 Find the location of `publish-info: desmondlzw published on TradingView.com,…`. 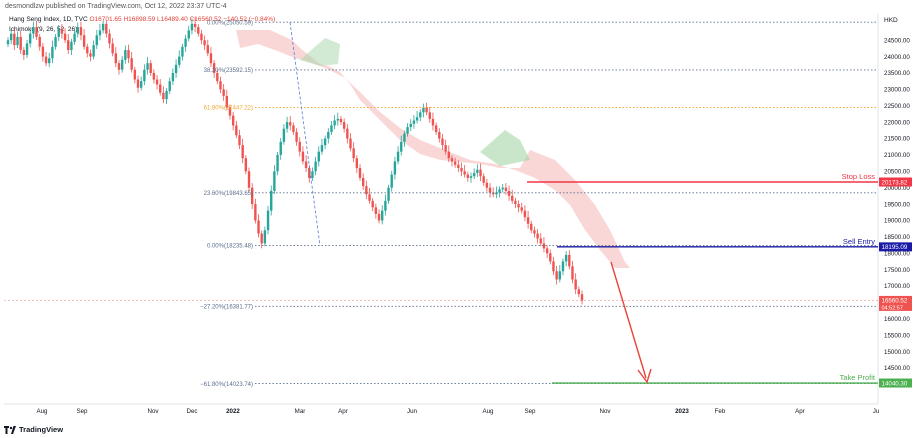

publish-info: desmondlzw published on TradingView.com,… is located at coordinates (116, 6).